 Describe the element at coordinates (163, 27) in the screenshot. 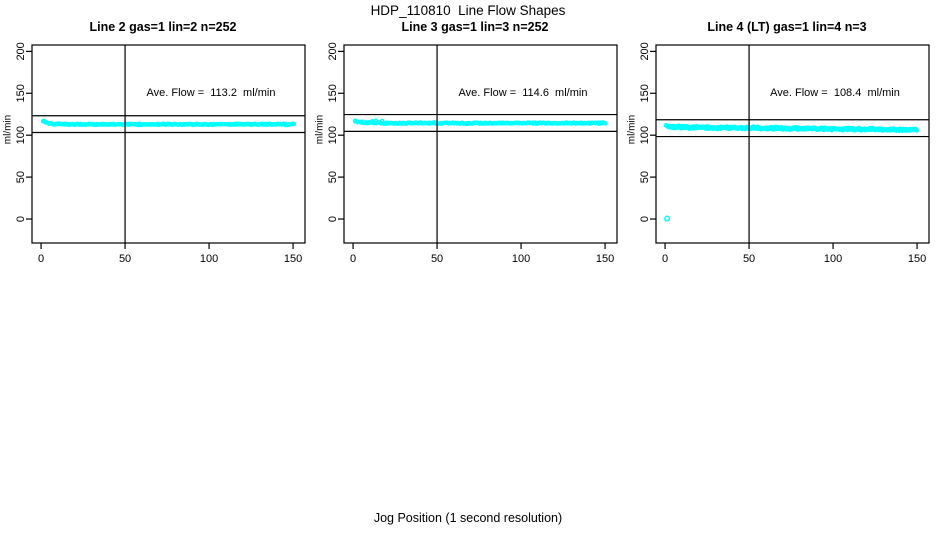

I see `subplot-title: Line 2 gas=1 lin=2 n=252` at that location.